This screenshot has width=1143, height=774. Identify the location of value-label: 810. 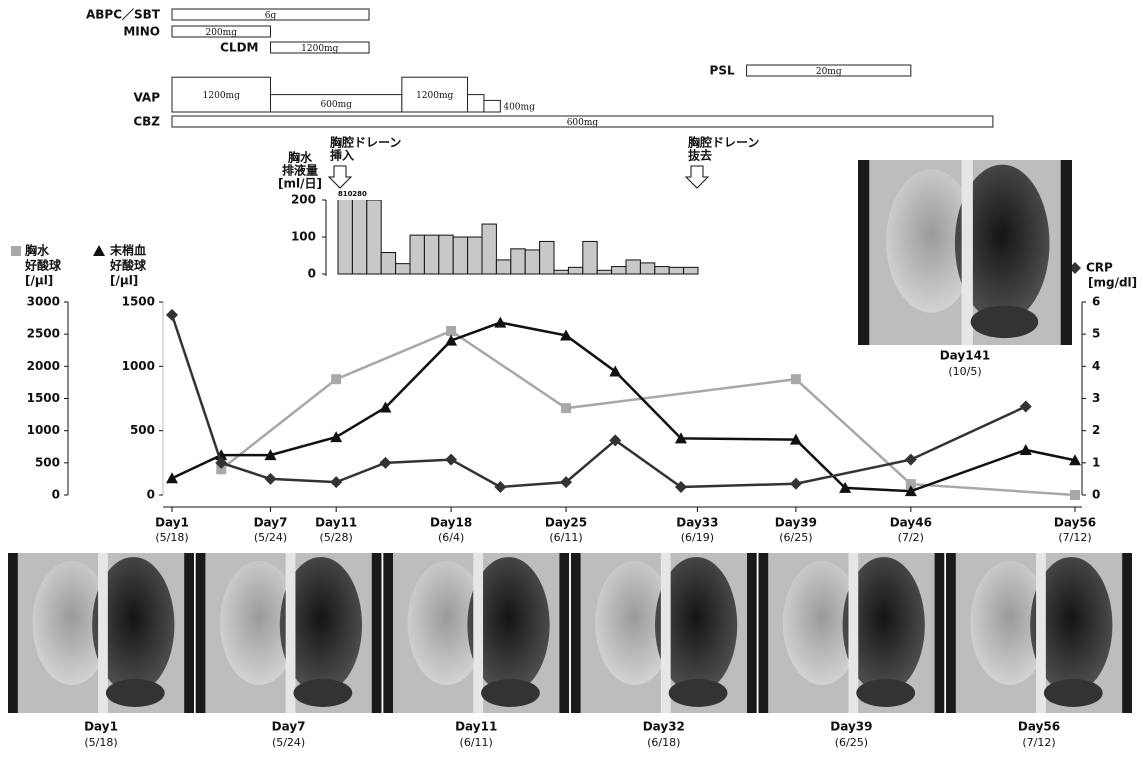
(345, 194).